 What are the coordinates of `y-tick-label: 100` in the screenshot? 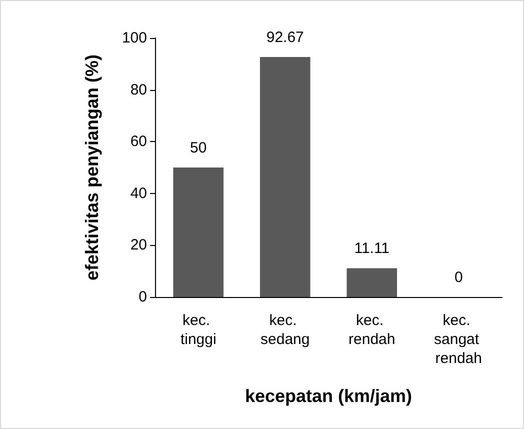 It's located at (134, 38).